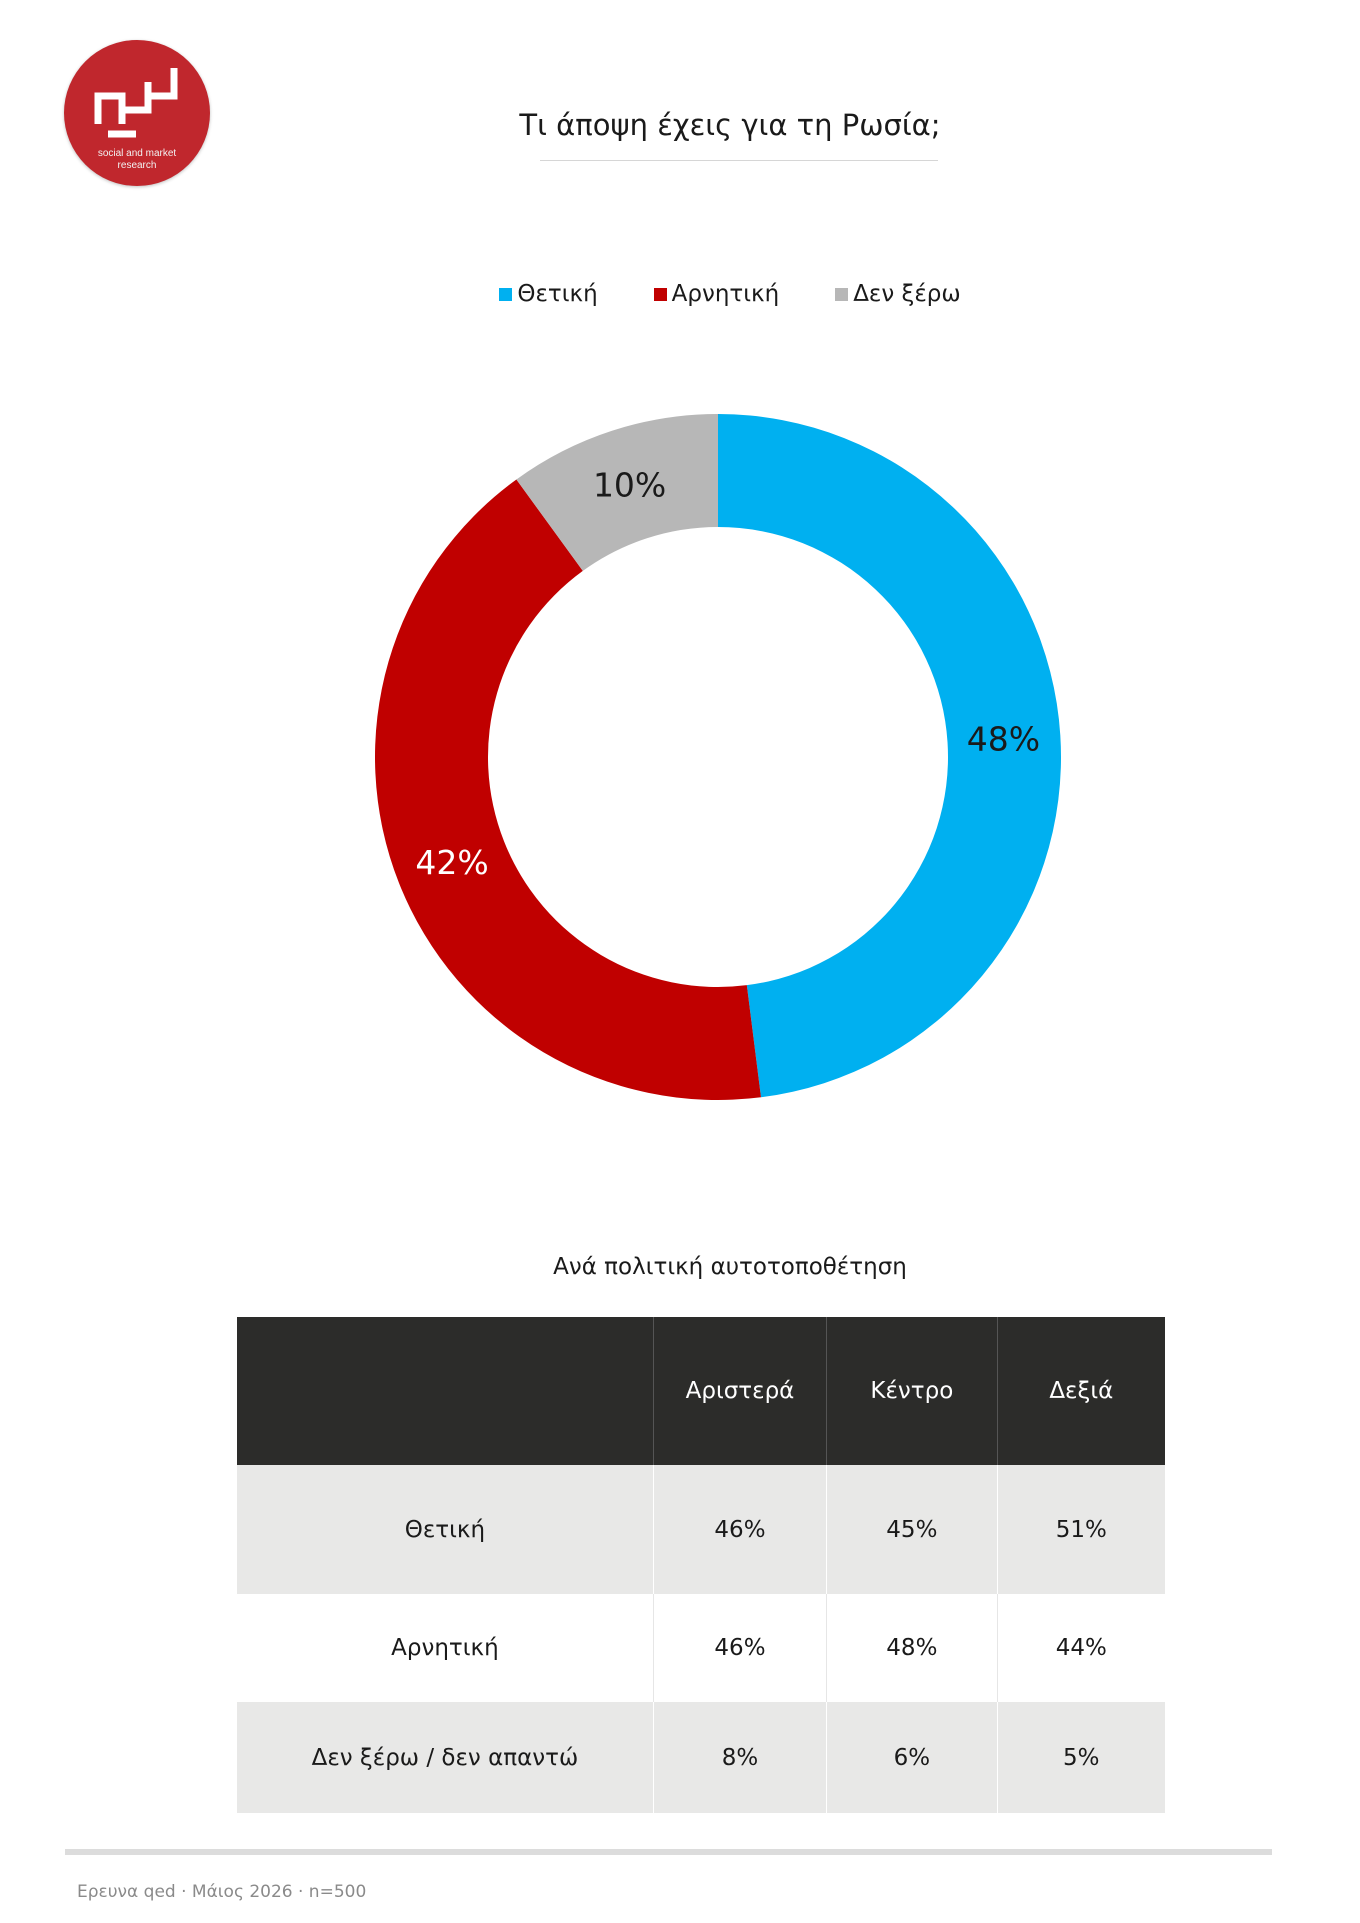  What do you see at coordinates (445, 1757) in the screenshot?
I see `row-label: Δεν ξέρω / δεν απαντώ` at bounding box center [445, 1757].